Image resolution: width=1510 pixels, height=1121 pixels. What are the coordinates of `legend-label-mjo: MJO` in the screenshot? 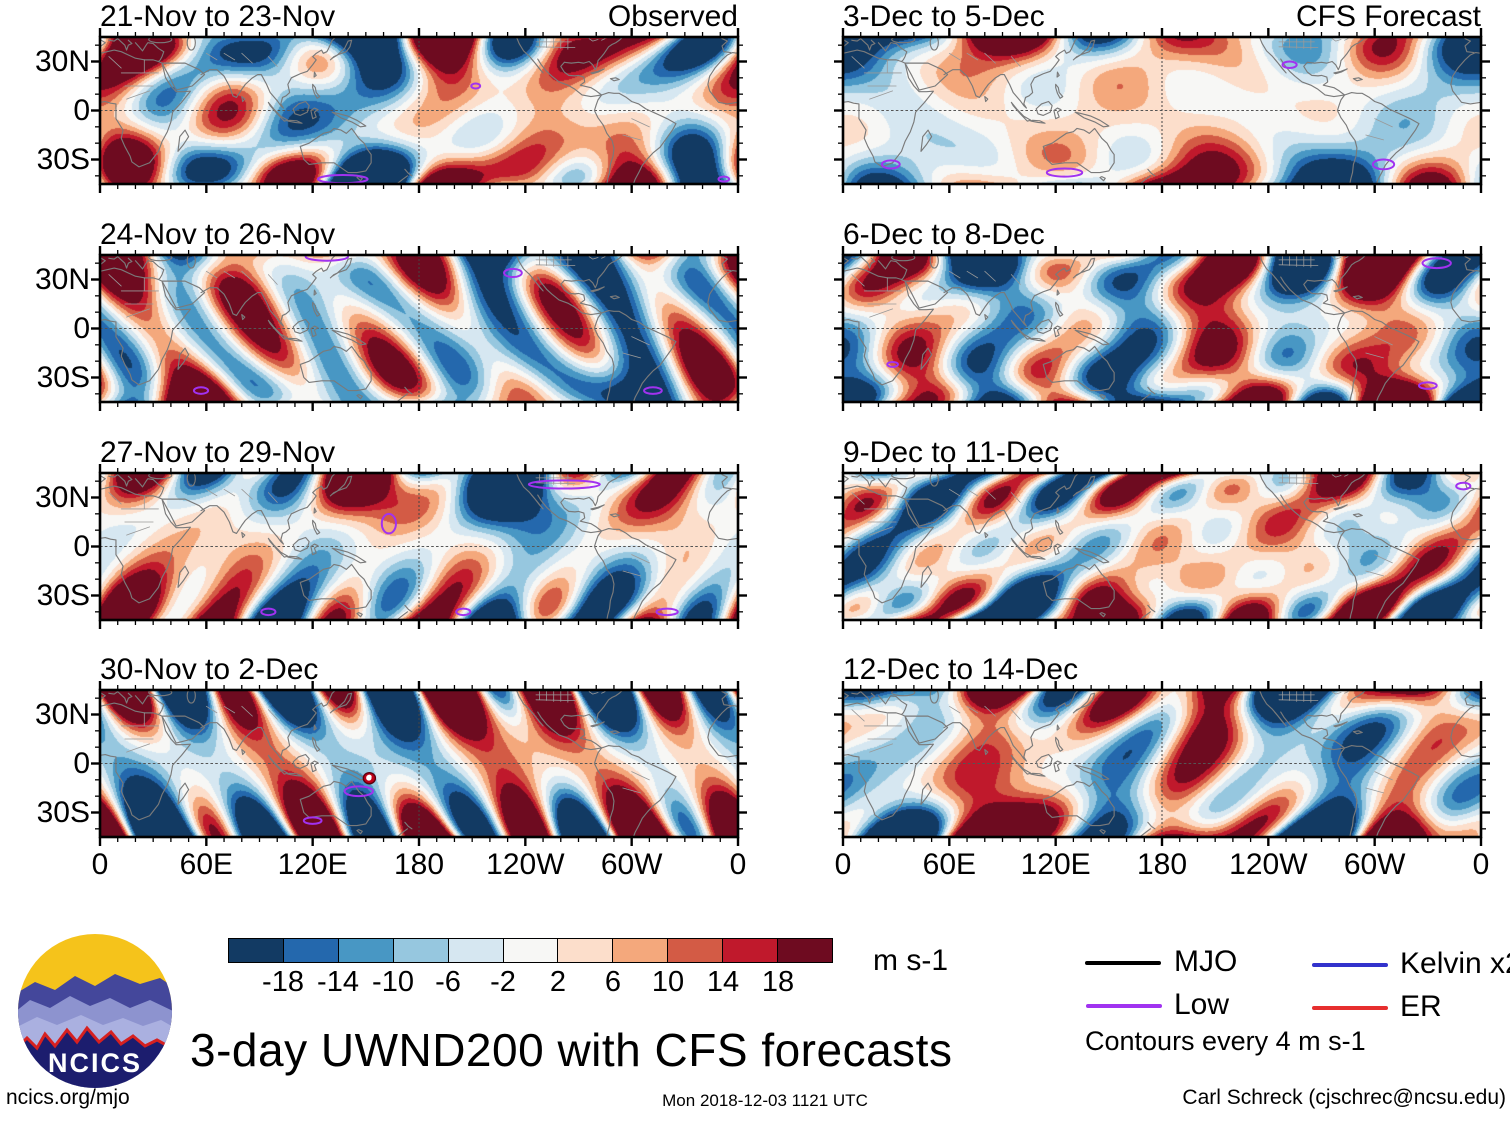 It's located at (1206, 961).